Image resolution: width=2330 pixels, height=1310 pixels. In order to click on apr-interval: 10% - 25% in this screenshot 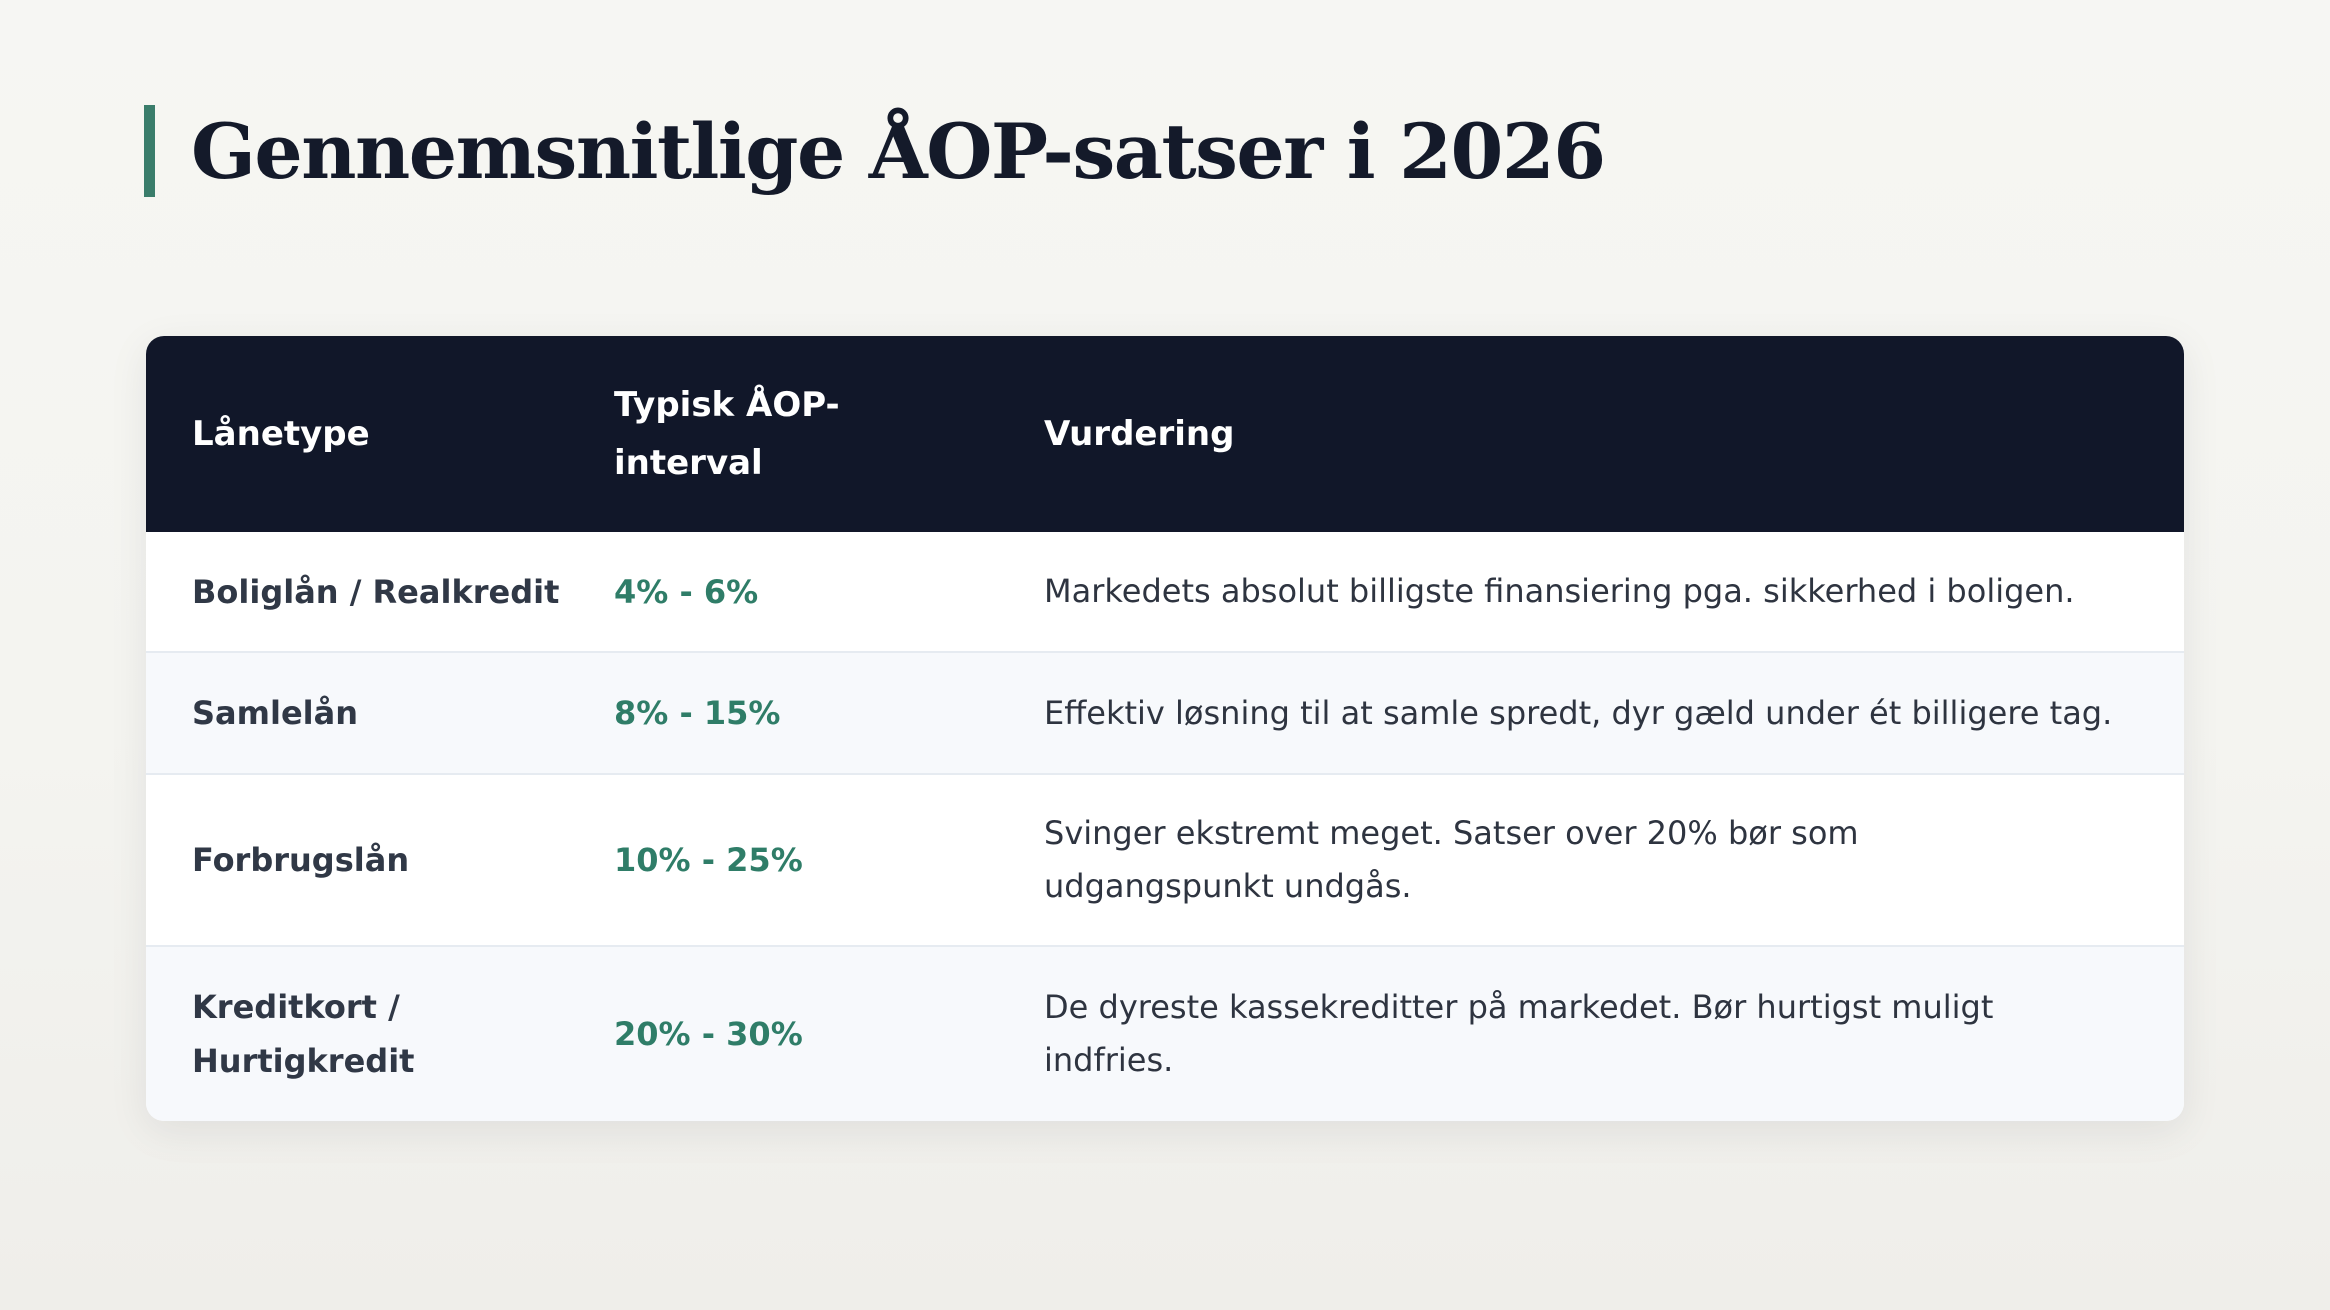, I will do `click(708, 860)`.